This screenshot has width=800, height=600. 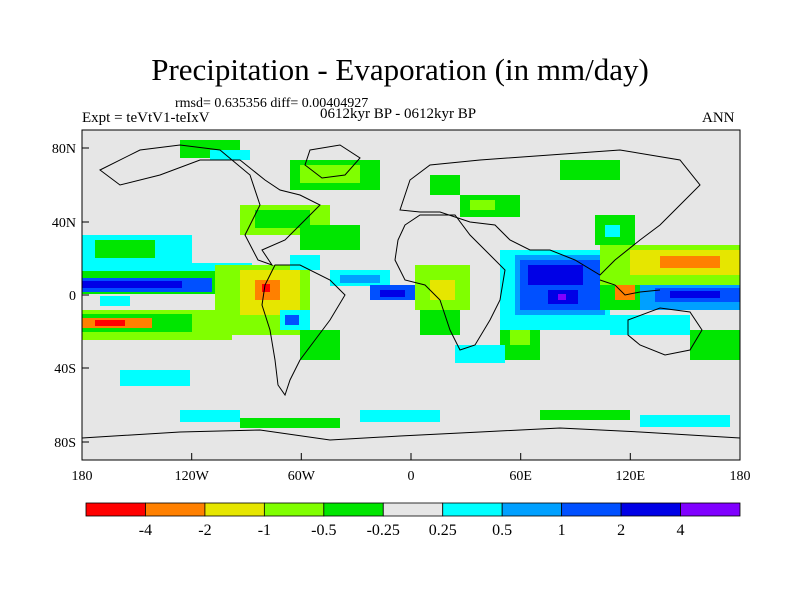 I want to click on season-label: ANN, so click(x=718, y=118).